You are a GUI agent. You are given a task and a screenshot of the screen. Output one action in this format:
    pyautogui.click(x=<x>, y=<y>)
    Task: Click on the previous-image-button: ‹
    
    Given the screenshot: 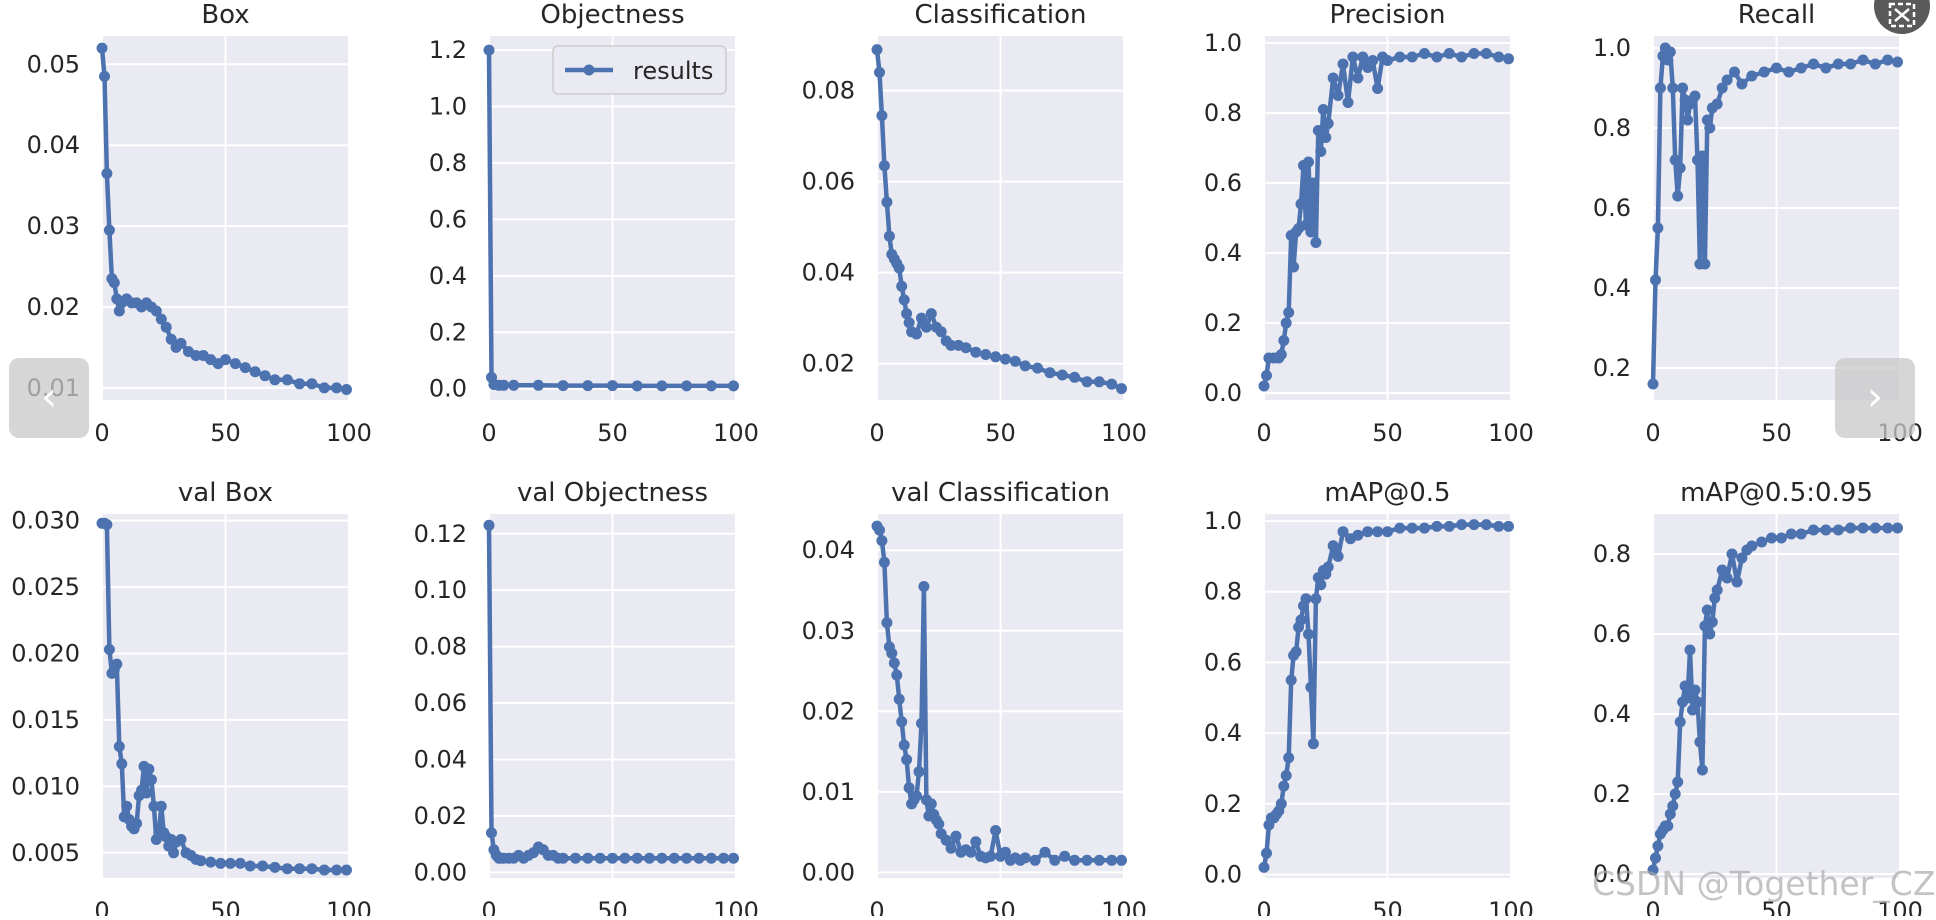 What is the action you would take?
    pyautogui.click(x=49, y=398)
    